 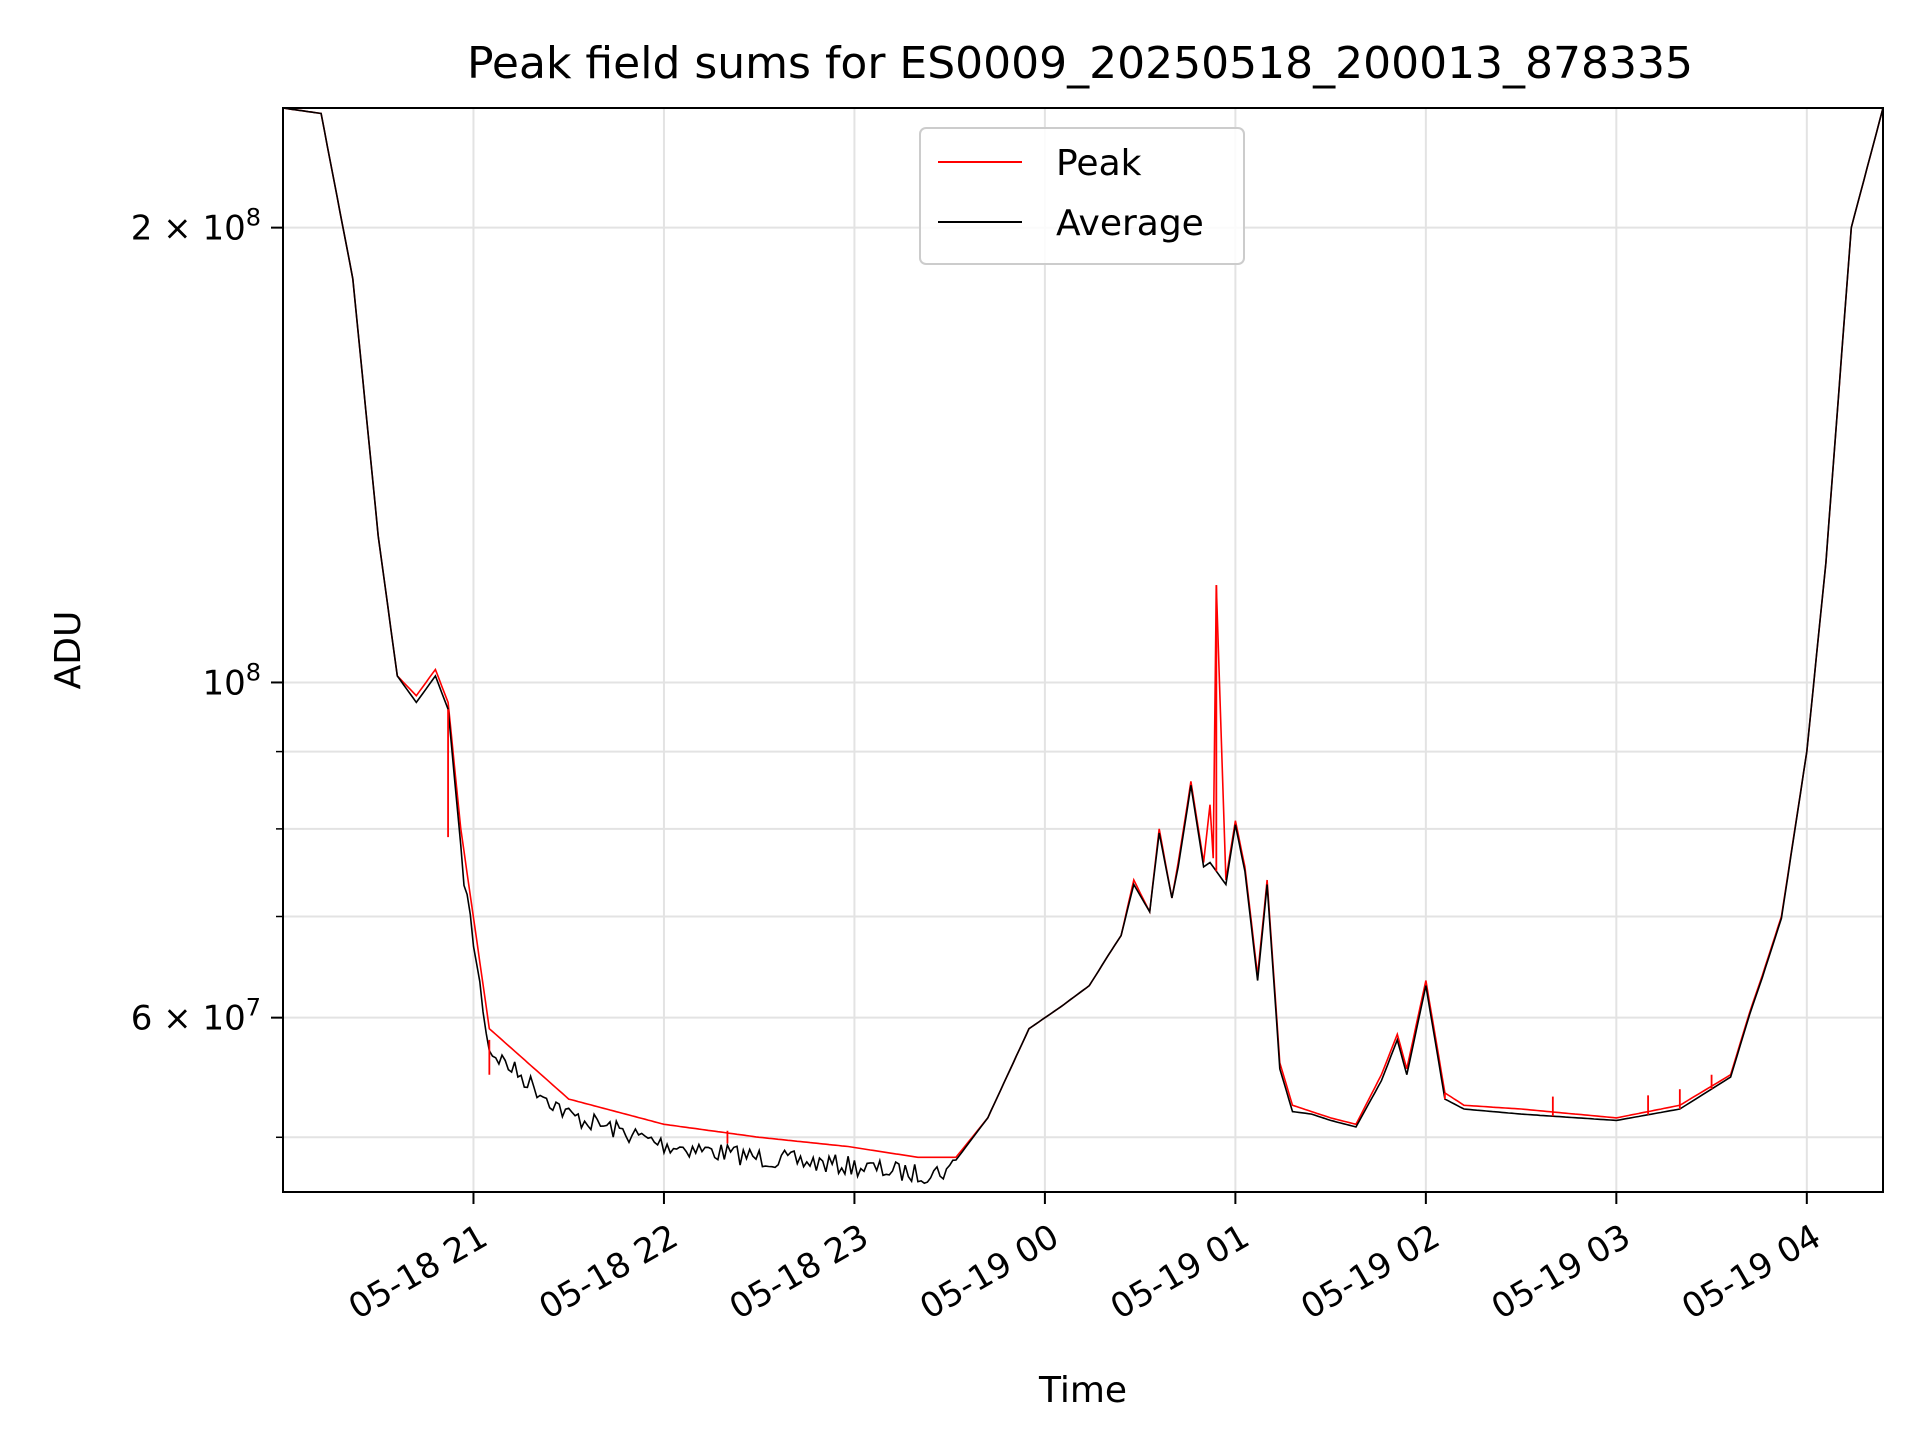 I want to click on x-tick-label: 05-19 02, so click(x=1370, y=1272).